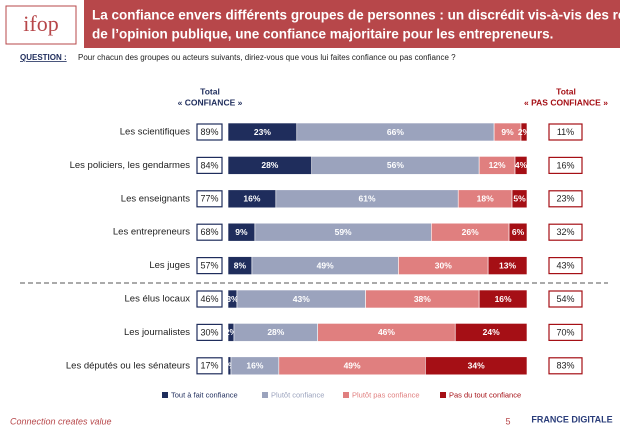 The width and height of the screenshot is (620, 432). What do you see at coordinates (151, 232) in the screenshot?
I see `category-label: Les entrepreneurs` at bounding box center [151, 232].